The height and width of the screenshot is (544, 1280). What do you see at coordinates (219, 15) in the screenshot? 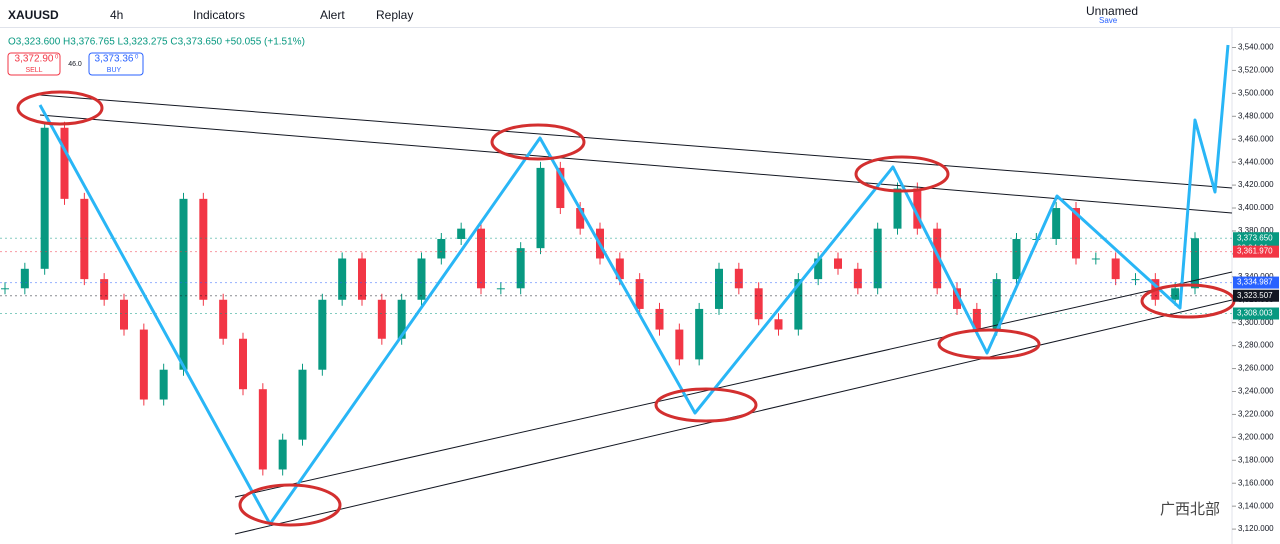
I see `indicators-button: Indicators` at bounding box center [219, 15].